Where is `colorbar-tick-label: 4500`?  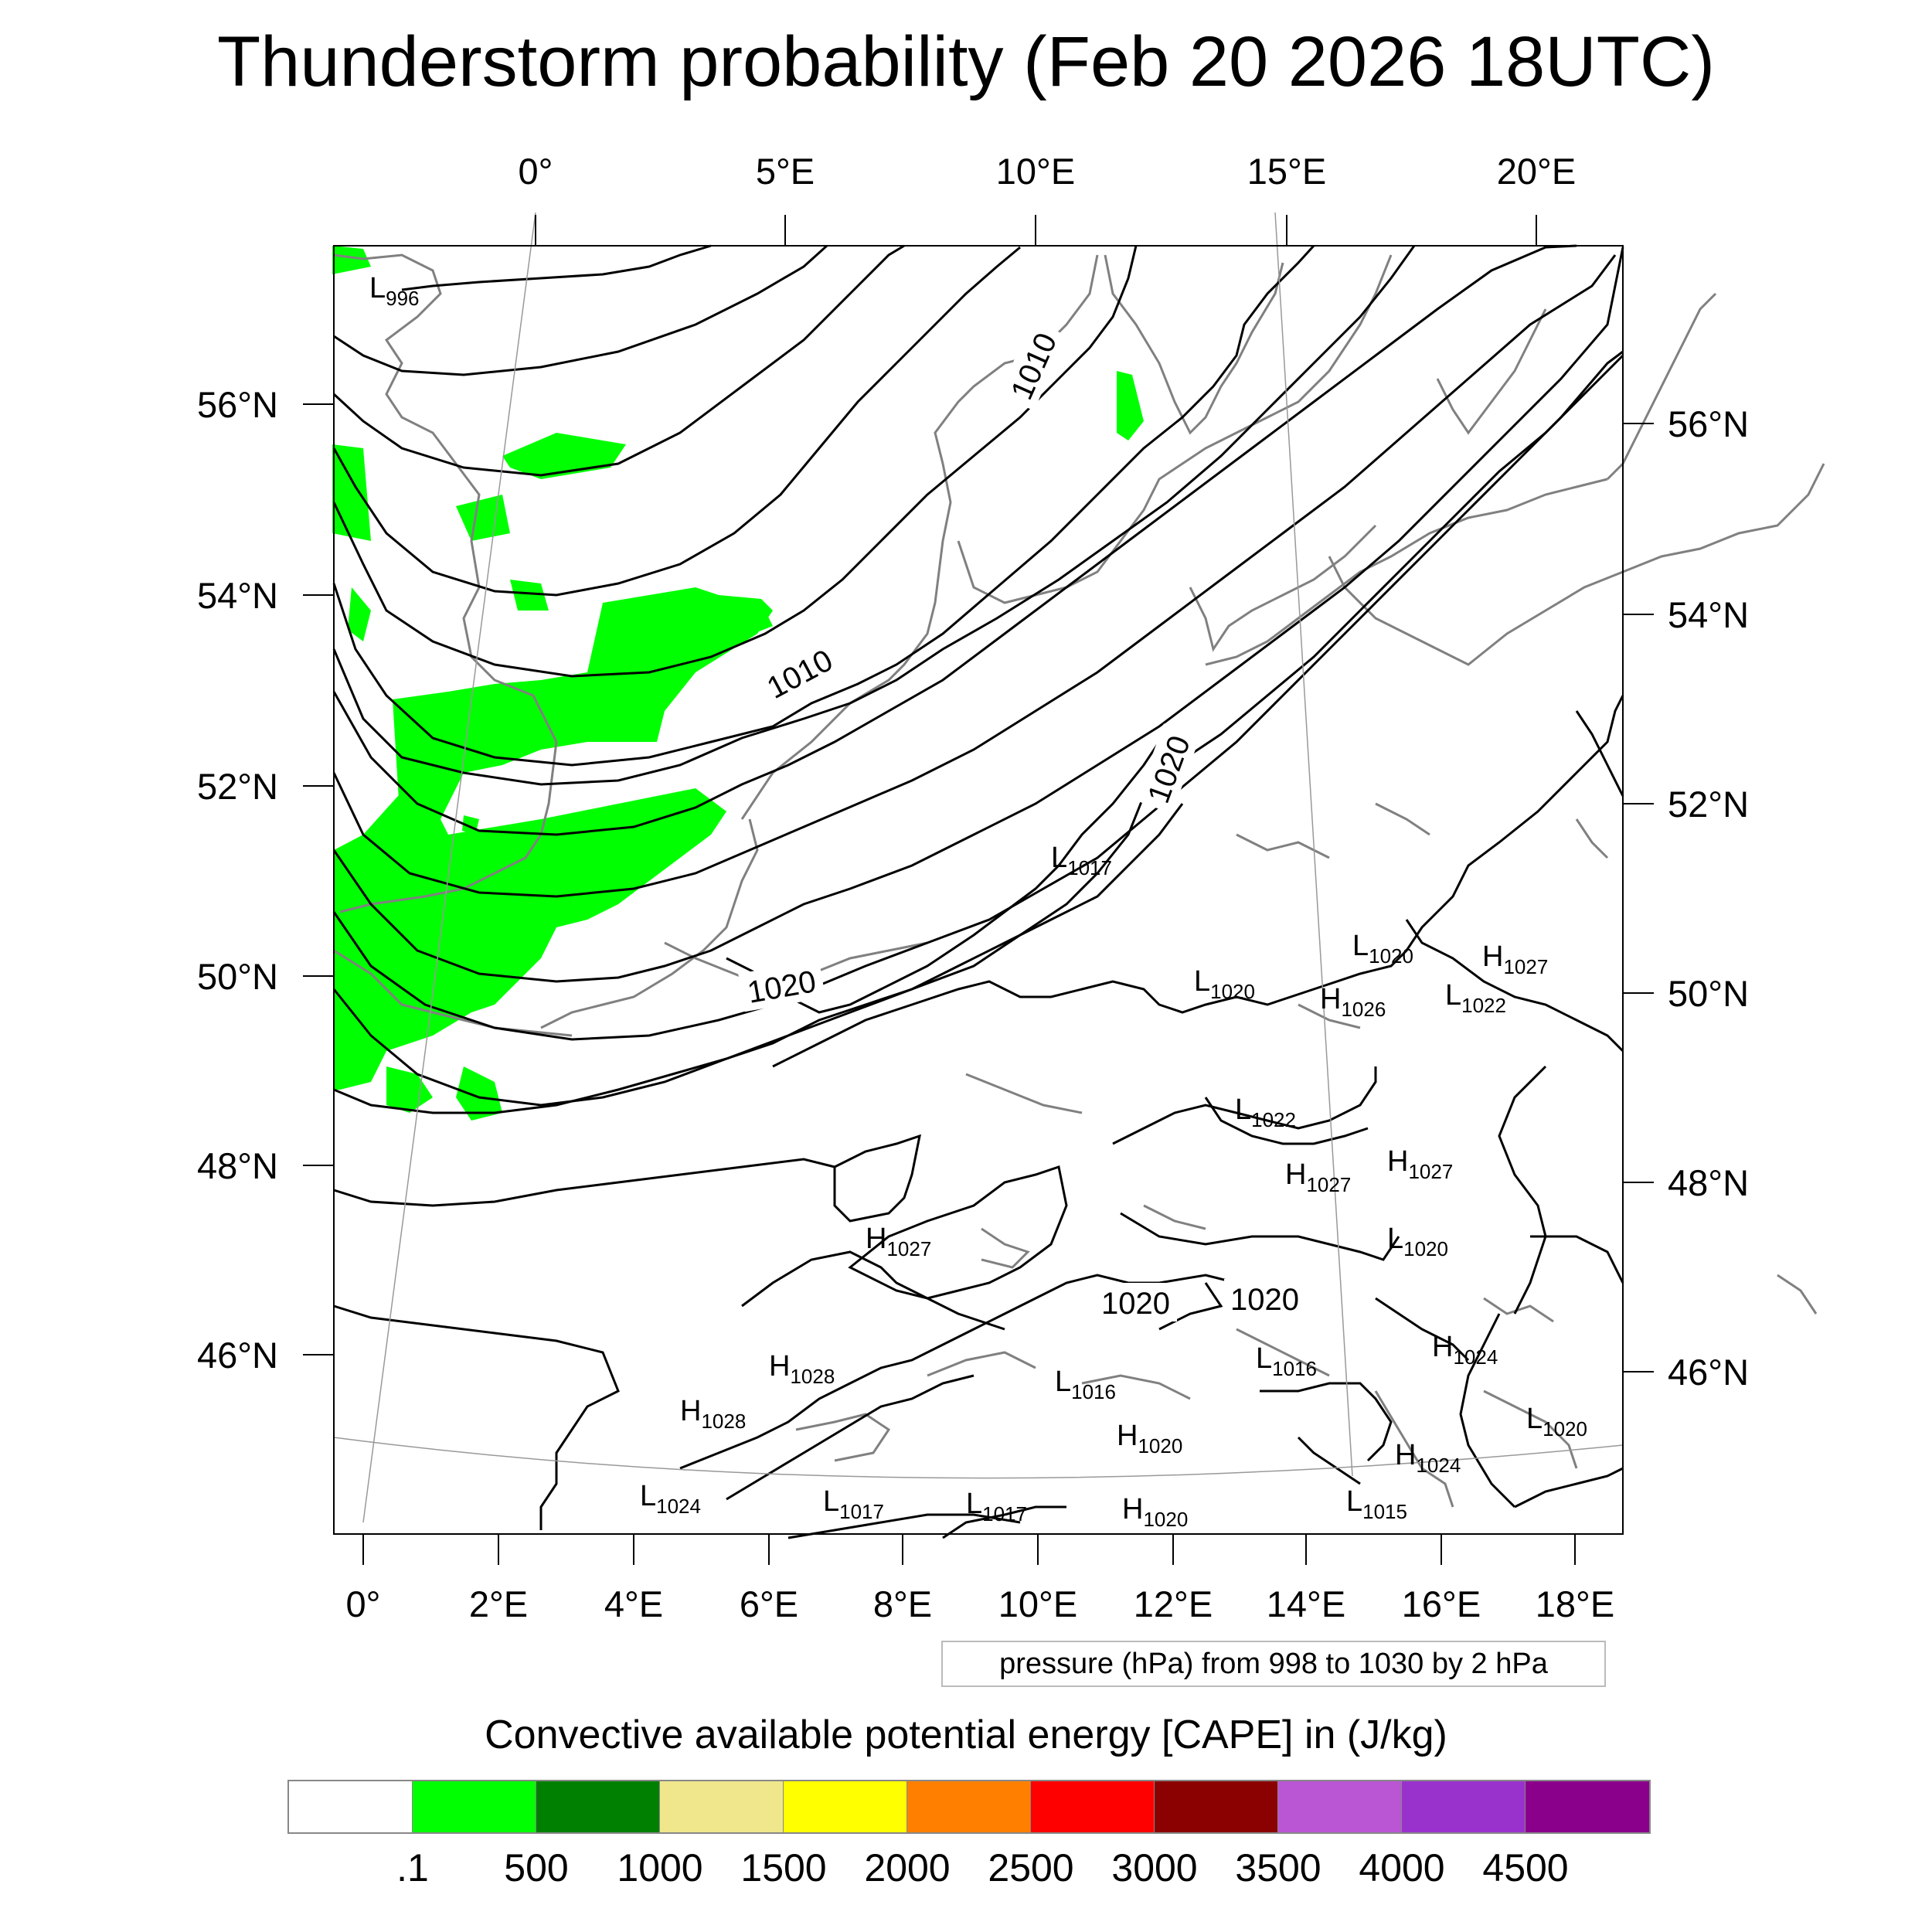
colorbar-tick-label: 4500 is located at coordinates (1525, 1868).